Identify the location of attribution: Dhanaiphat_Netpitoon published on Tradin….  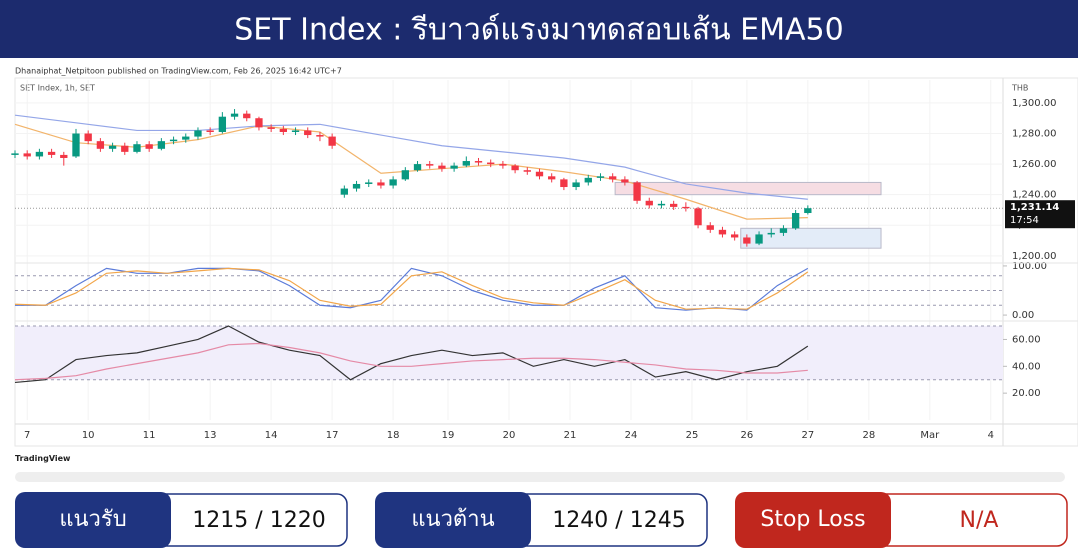
(178, 71).